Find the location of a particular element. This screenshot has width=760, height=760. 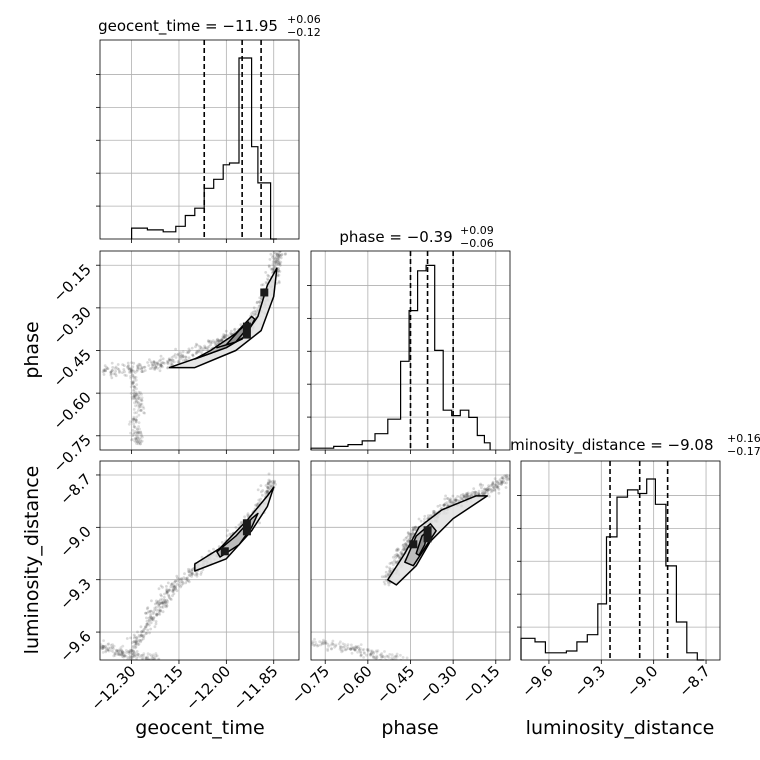

xtick-label-geocent-time-1: −12.15 is located at coordinates (161, 688).